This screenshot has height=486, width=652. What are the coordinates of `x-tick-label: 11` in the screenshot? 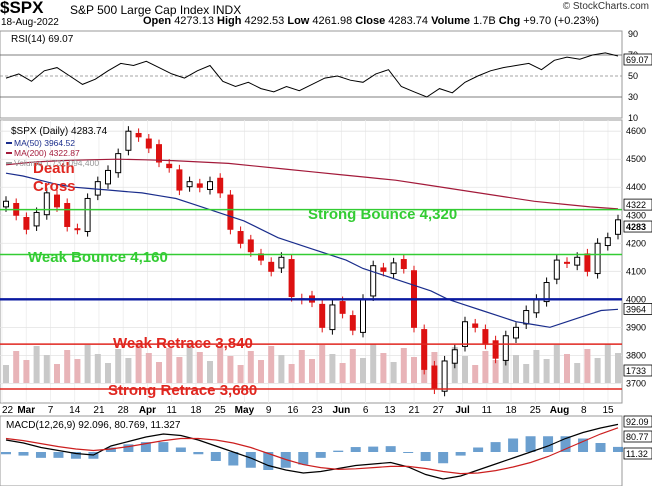 It's located at (487, 410).